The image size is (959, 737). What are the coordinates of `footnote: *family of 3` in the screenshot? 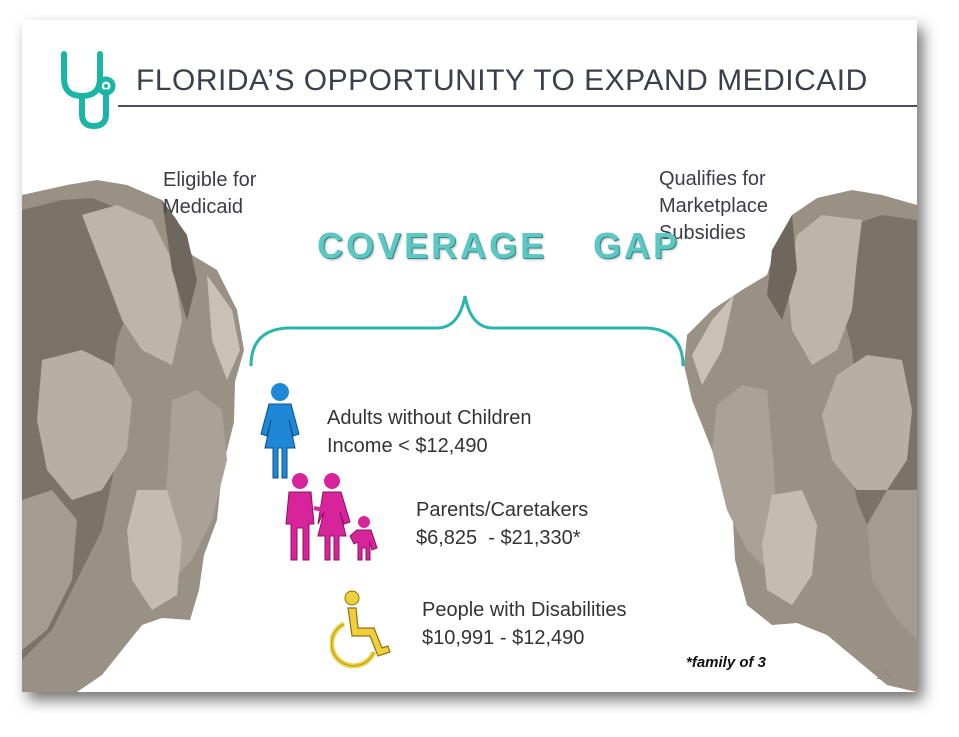 It's located at (726, 662).